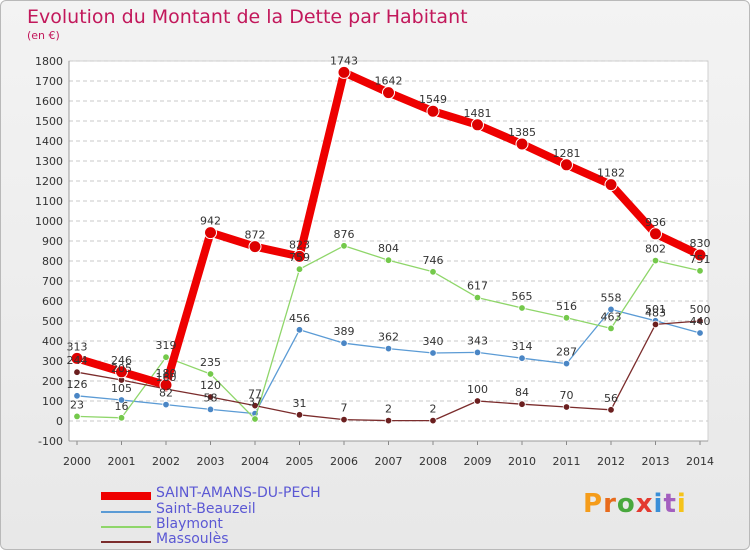 This screenshot has height=550, width=750. I want to click on data-label: 31, so click(300, 403).